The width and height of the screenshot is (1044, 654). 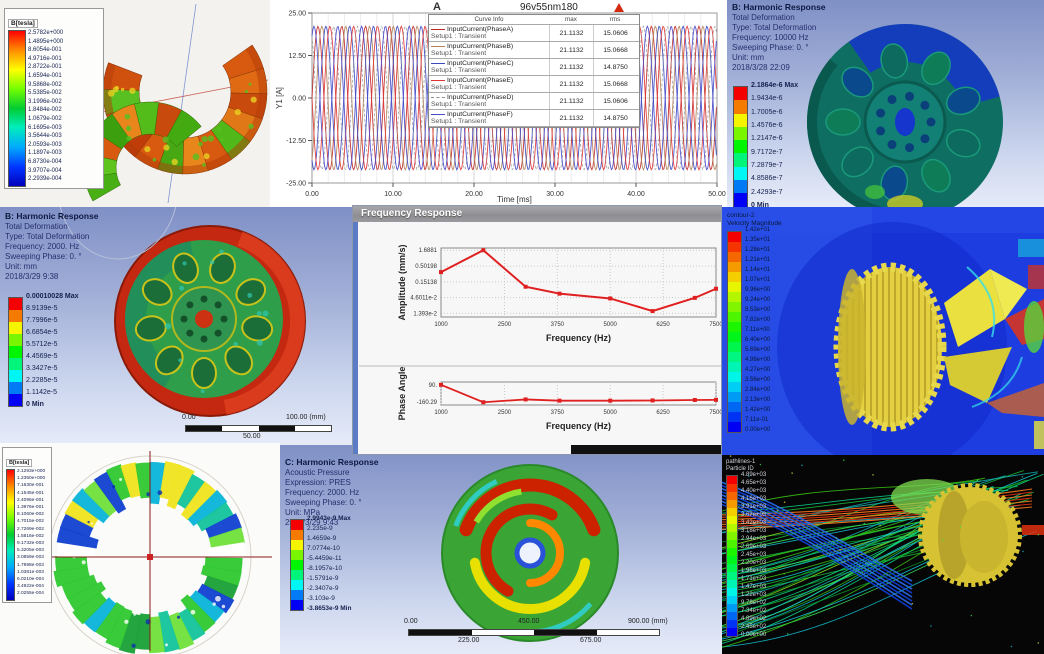 I want to click on legend-value: 1.2350e+000, so click(x=31, y=479).